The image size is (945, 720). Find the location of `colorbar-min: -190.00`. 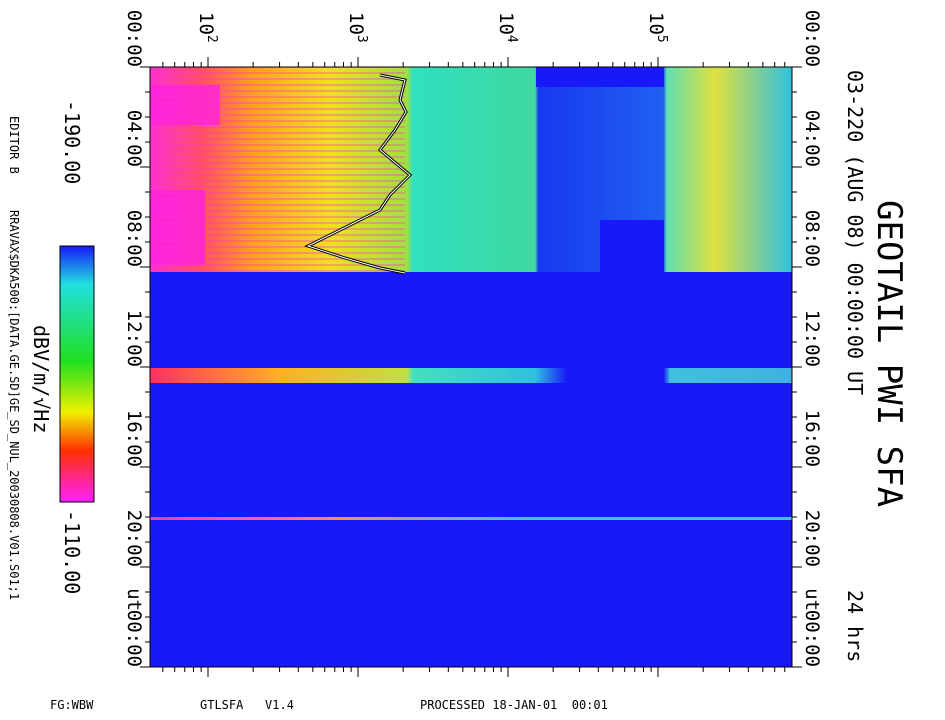

colorbar-min: -190.00 is located at coordinates (72, 142).